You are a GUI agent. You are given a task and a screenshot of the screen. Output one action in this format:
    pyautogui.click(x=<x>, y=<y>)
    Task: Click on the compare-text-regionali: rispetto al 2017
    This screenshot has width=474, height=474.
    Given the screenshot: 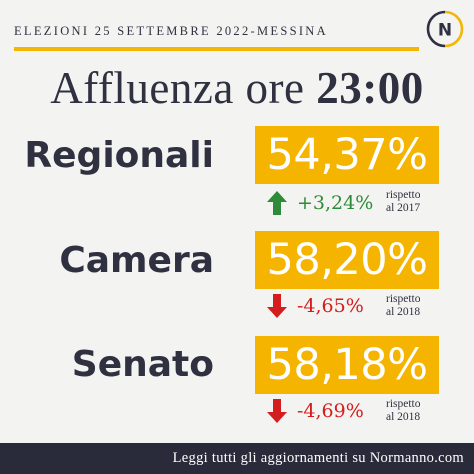 What is the action you would take?
    pyautogui.click(x=403, y=202)
    